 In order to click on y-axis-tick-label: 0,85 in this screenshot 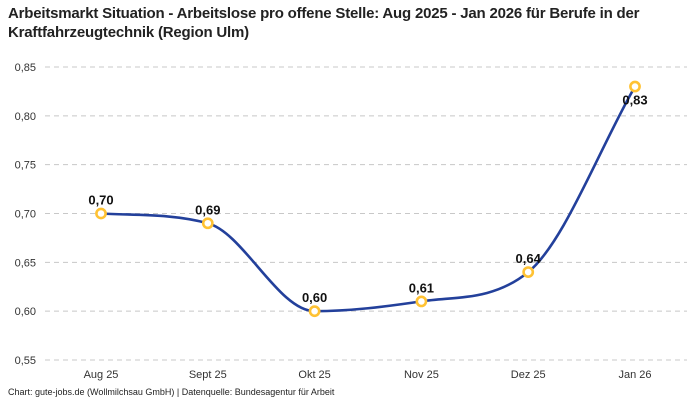, I will do `click(25, 68)`.